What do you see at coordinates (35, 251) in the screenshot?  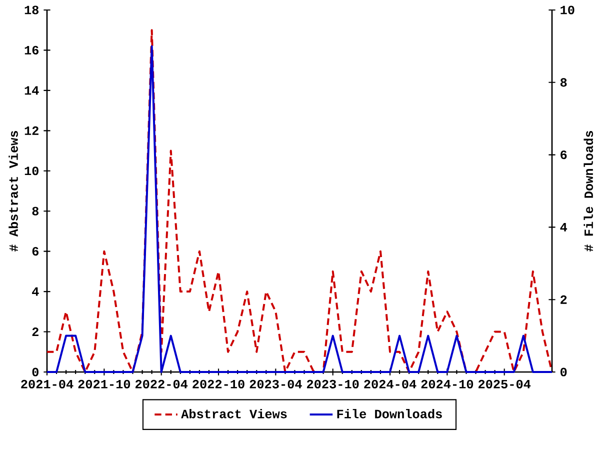 I see `y-tick-label: 6` at bounding box center [35, 251].